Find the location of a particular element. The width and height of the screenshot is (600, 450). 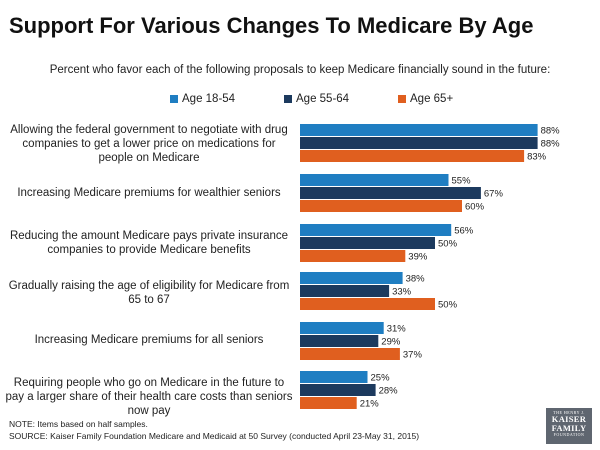

bar-raise-eligibility-age-age-65-plus is located at coordinates (367, 304).